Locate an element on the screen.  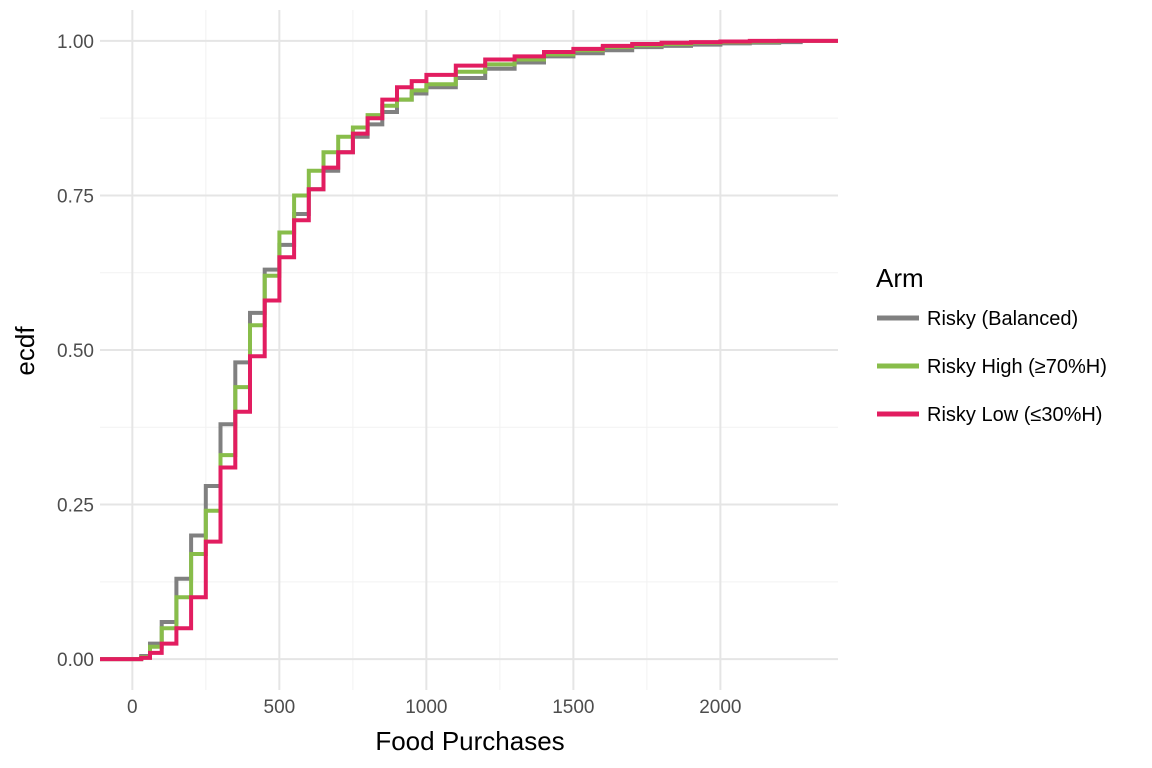
legend-label-0: Risky (Balanced) is located at coordinates (1002, 319).